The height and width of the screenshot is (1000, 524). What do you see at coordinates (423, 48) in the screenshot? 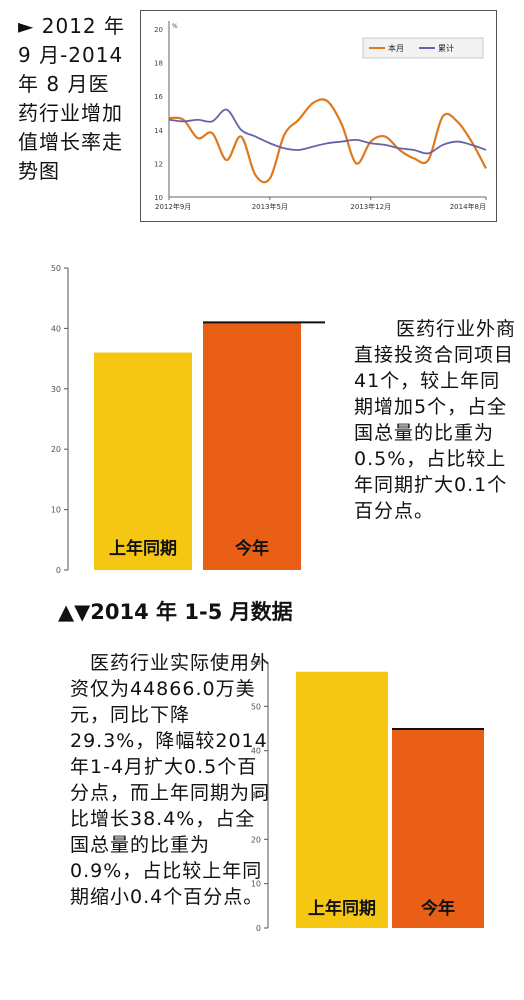
I see `legend: 本月 累计` at bounding box center [423, 48].